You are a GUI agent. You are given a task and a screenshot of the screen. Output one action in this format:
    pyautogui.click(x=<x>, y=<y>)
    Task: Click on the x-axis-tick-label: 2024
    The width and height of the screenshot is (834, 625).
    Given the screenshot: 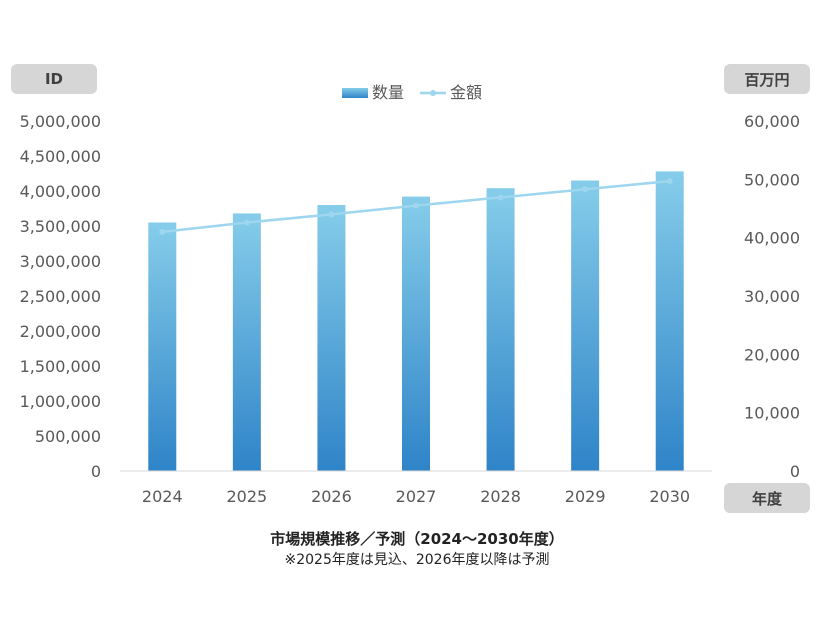 What is the action you would take?
    pyautogui.click(x=162, y=496)
    